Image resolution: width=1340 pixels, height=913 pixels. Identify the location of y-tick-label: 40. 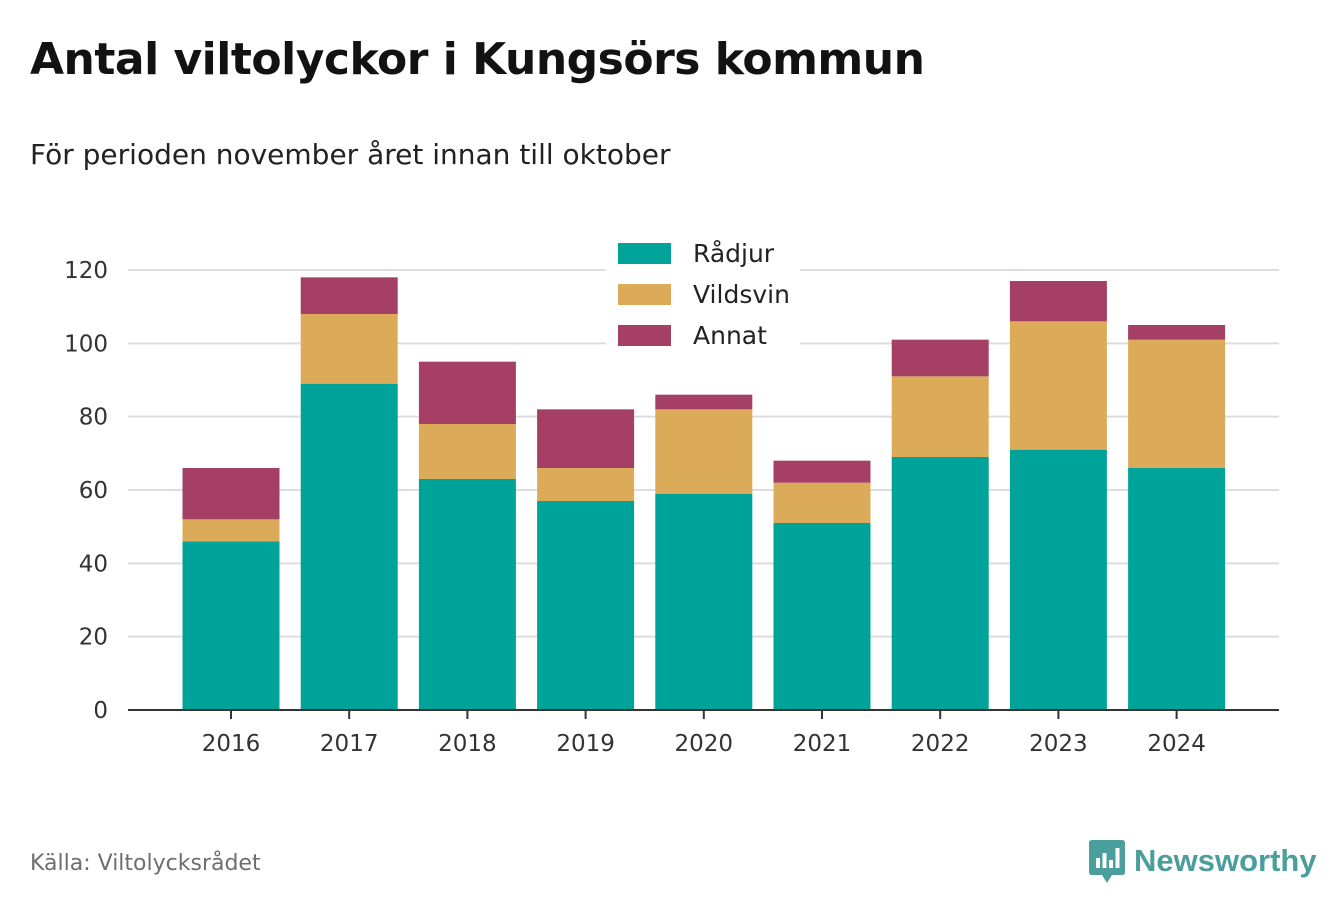
(93, 564).